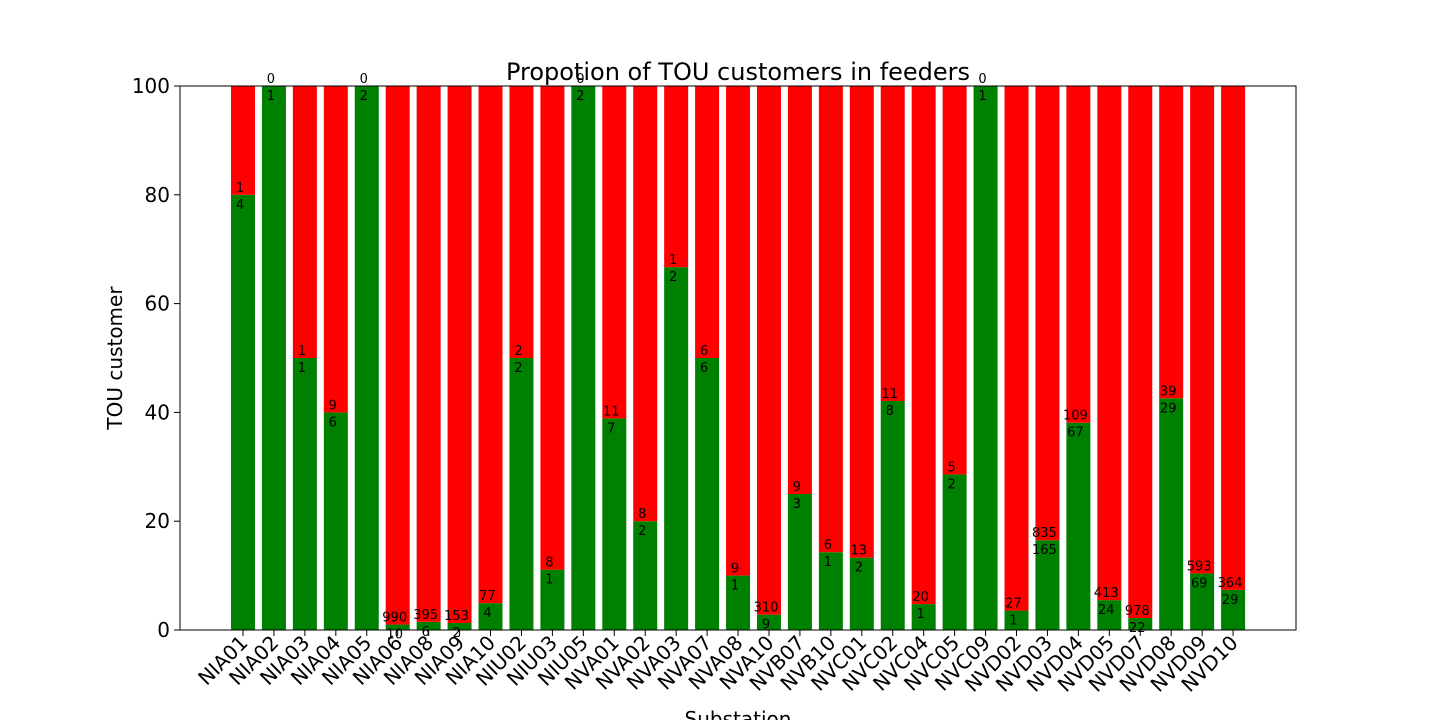 The width and height of the screenshot is (1440, 720). Describe the element at coordinates (456, 616) in the screenshot. I see `value-label: 153` at that location.